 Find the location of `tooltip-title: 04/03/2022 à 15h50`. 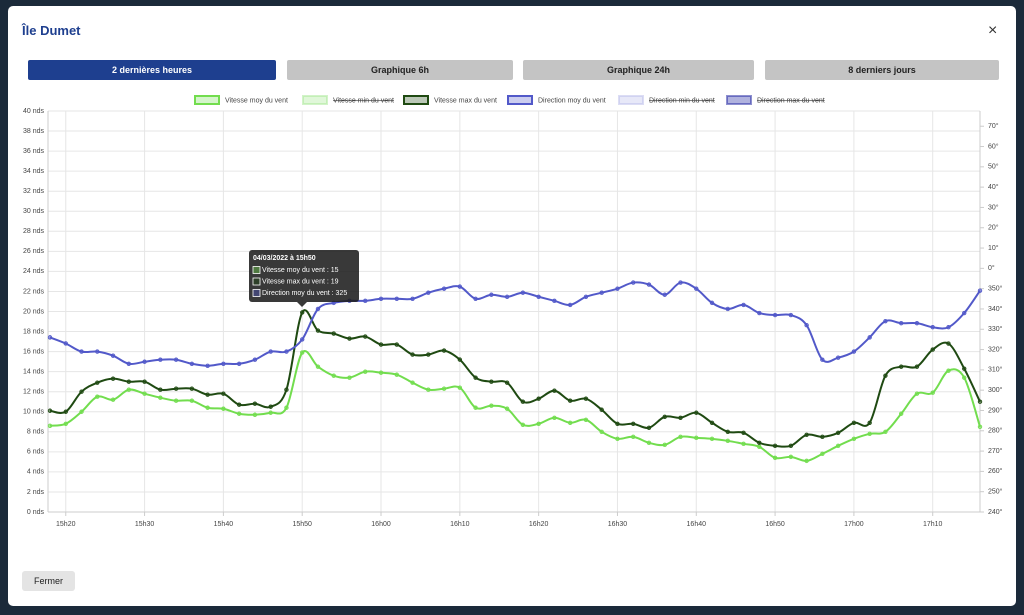

tooltip-title: 04/03/2022 à 15h50 is located at coordinates (284, 258).